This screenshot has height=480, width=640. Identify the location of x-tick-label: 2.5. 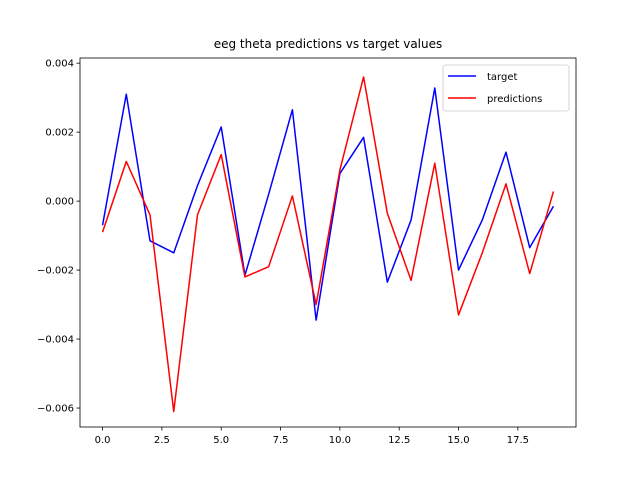
(162, 440).